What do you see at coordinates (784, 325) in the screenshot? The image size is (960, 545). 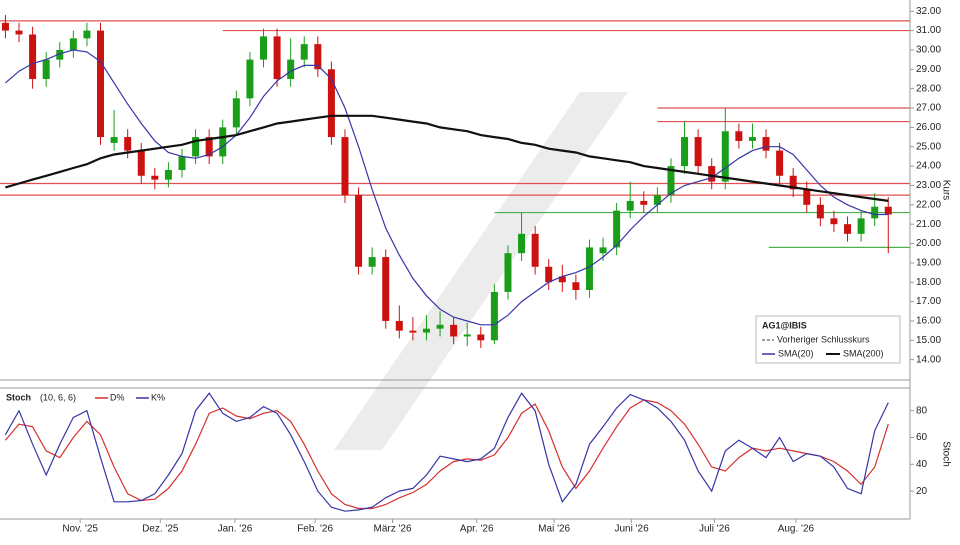 I see `legend-title: AG1@IBIS` at bounding box center [784, 325].